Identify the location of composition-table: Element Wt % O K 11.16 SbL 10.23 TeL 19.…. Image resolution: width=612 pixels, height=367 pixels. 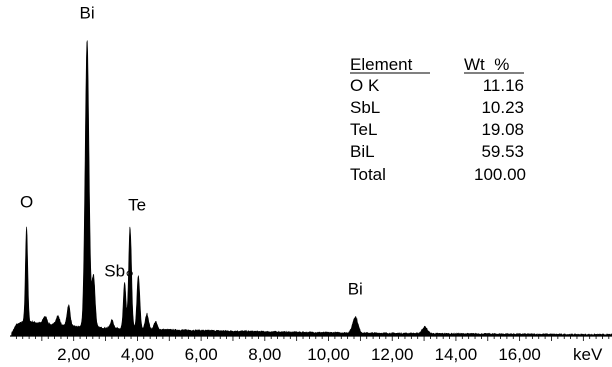
(438, 119).